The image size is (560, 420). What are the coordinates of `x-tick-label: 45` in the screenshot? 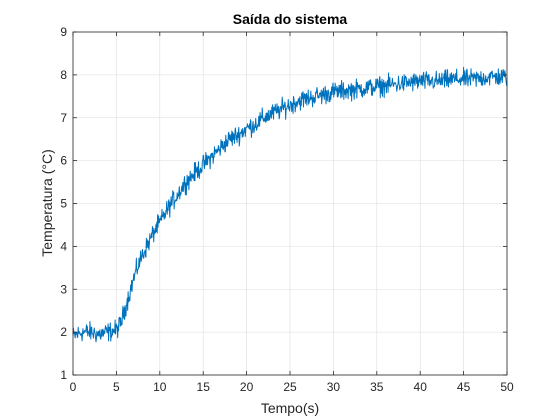 It's located at (464, 387).